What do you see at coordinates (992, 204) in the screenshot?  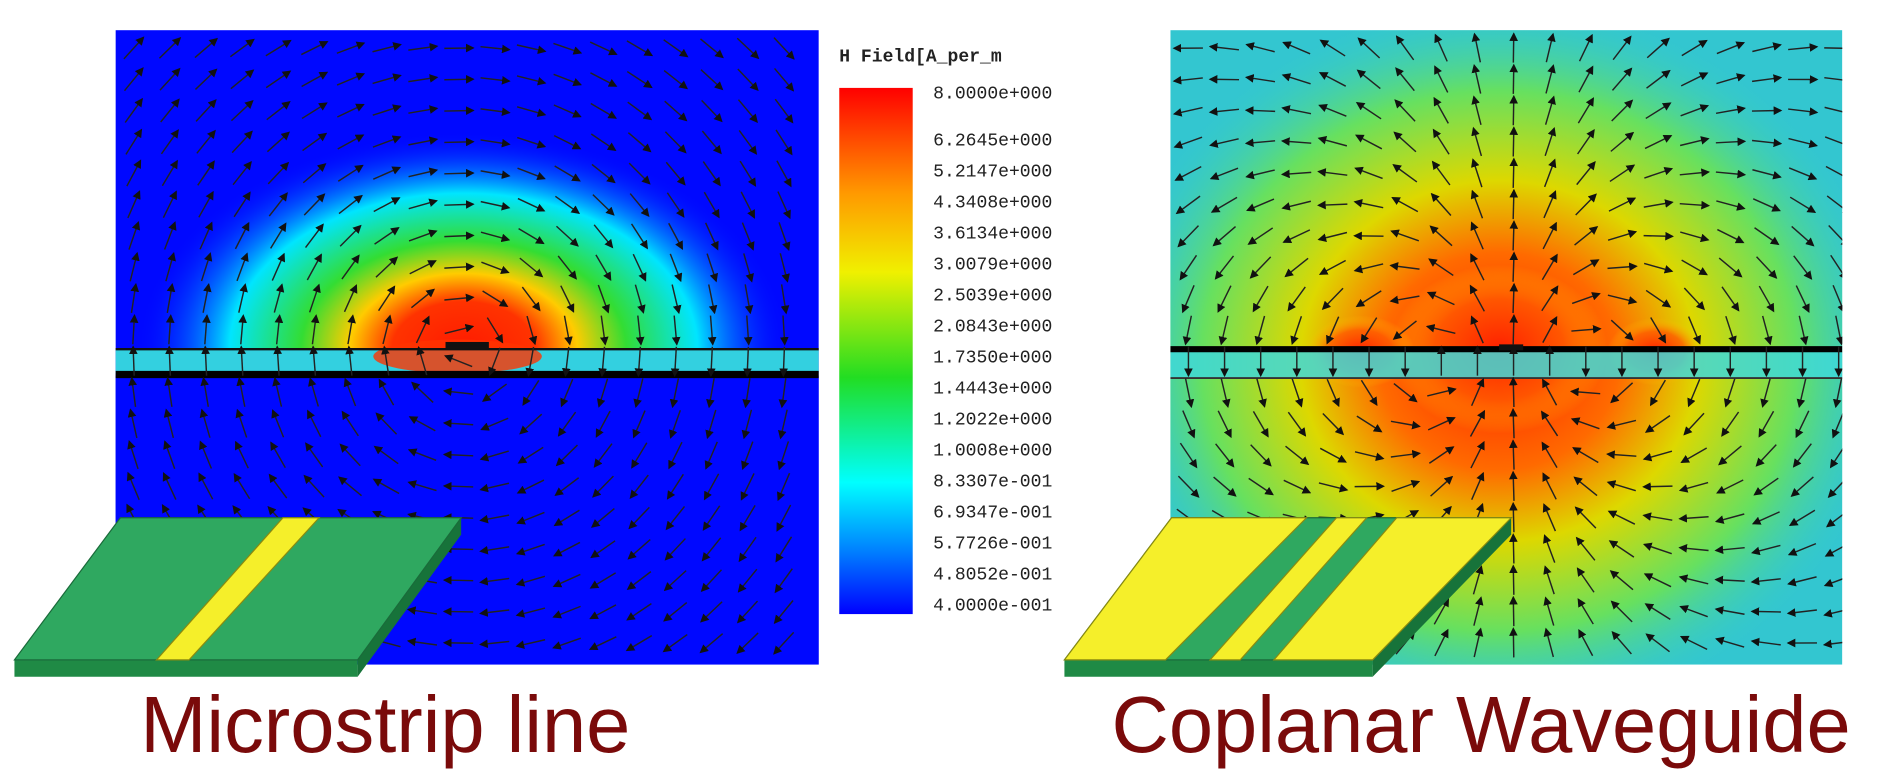 I see `legend-label: 4.3408e+000` at bounding box center [992, 204].